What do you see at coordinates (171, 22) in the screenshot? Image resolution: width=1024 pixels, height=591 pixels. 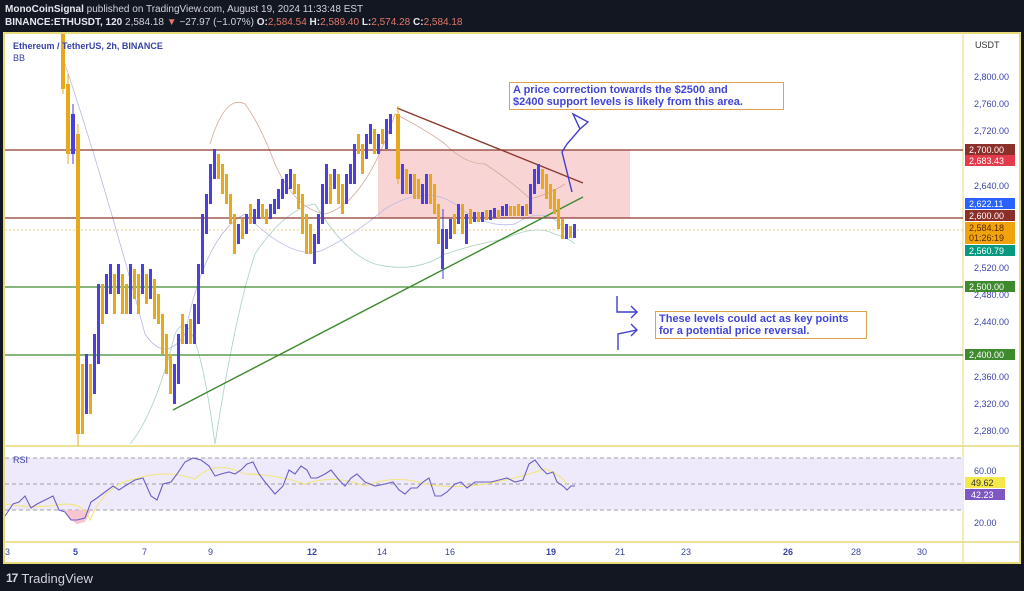 I see `down-arrow-icon: ▼` at bounding box center [171, 22].